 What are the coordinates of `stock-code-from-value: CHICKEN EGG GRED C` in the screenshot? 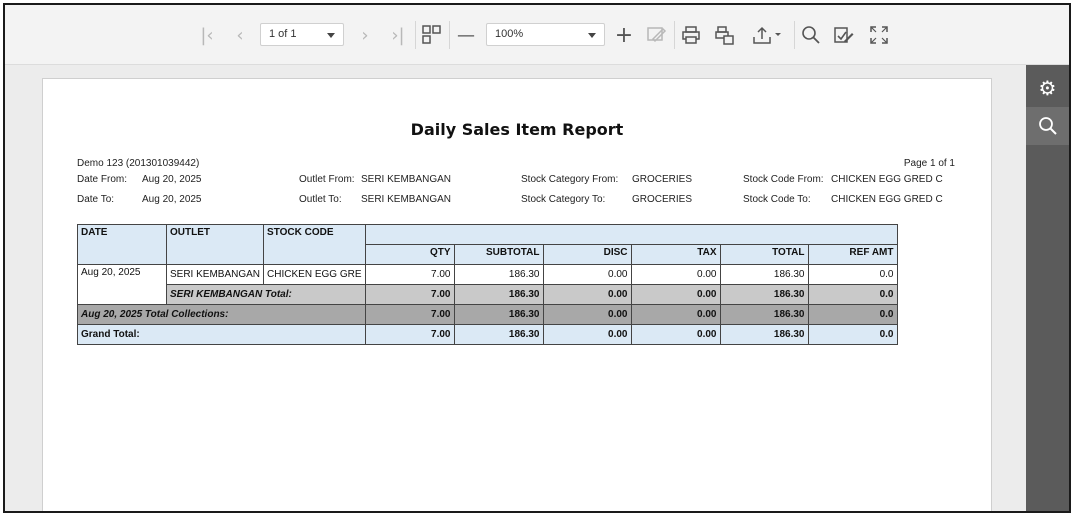 It's located at (887, 179).